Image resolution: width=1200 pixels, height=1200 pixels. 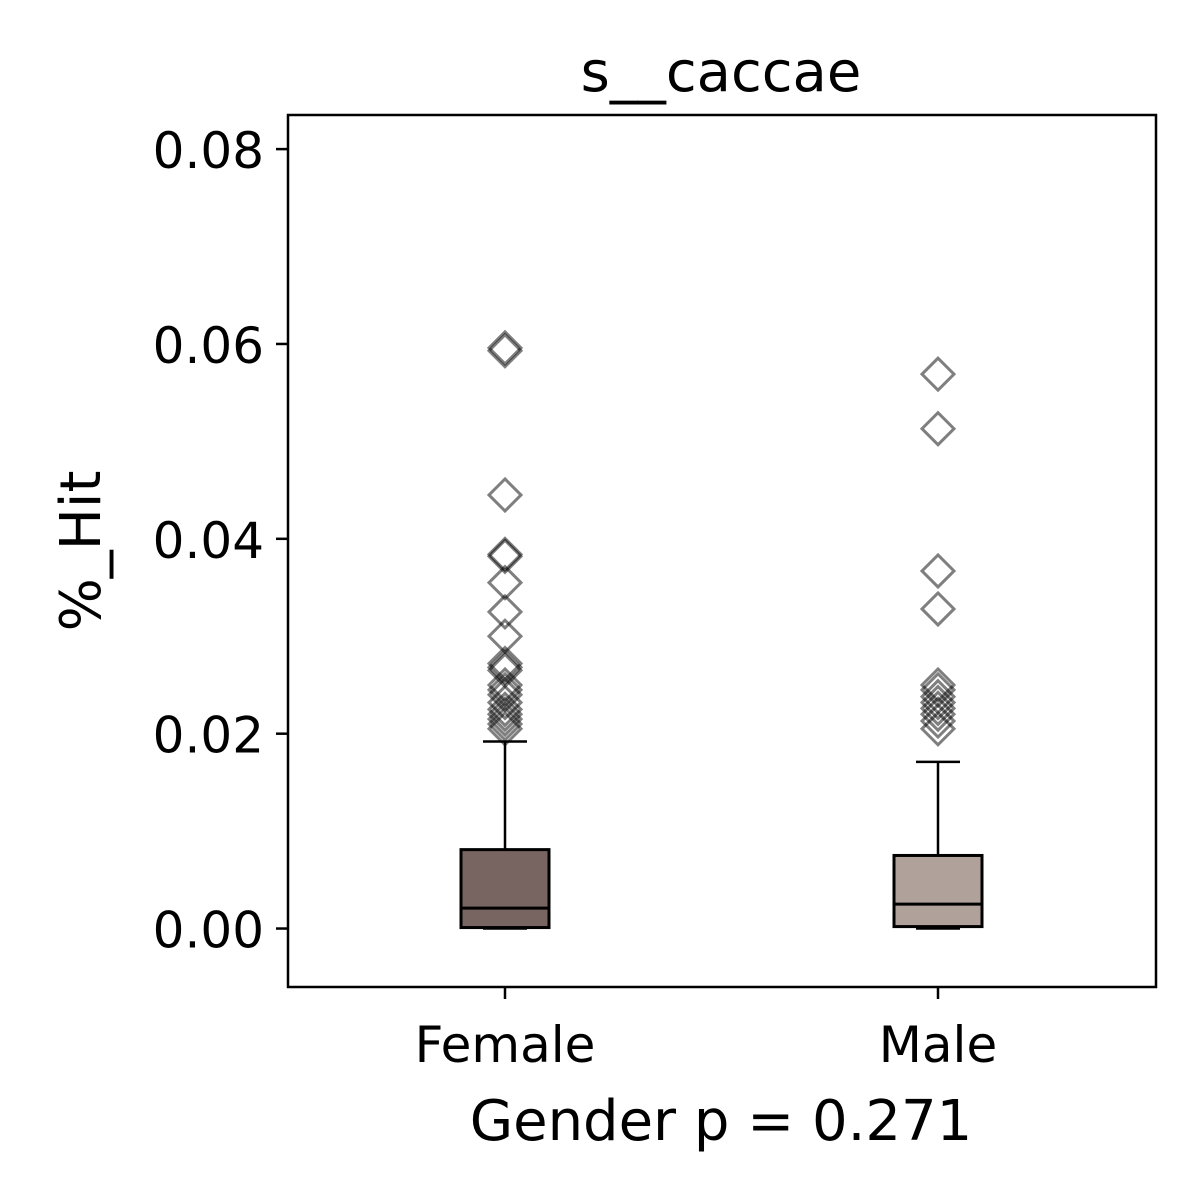 I want to click on box-group-male, so click(x=938, y=643).